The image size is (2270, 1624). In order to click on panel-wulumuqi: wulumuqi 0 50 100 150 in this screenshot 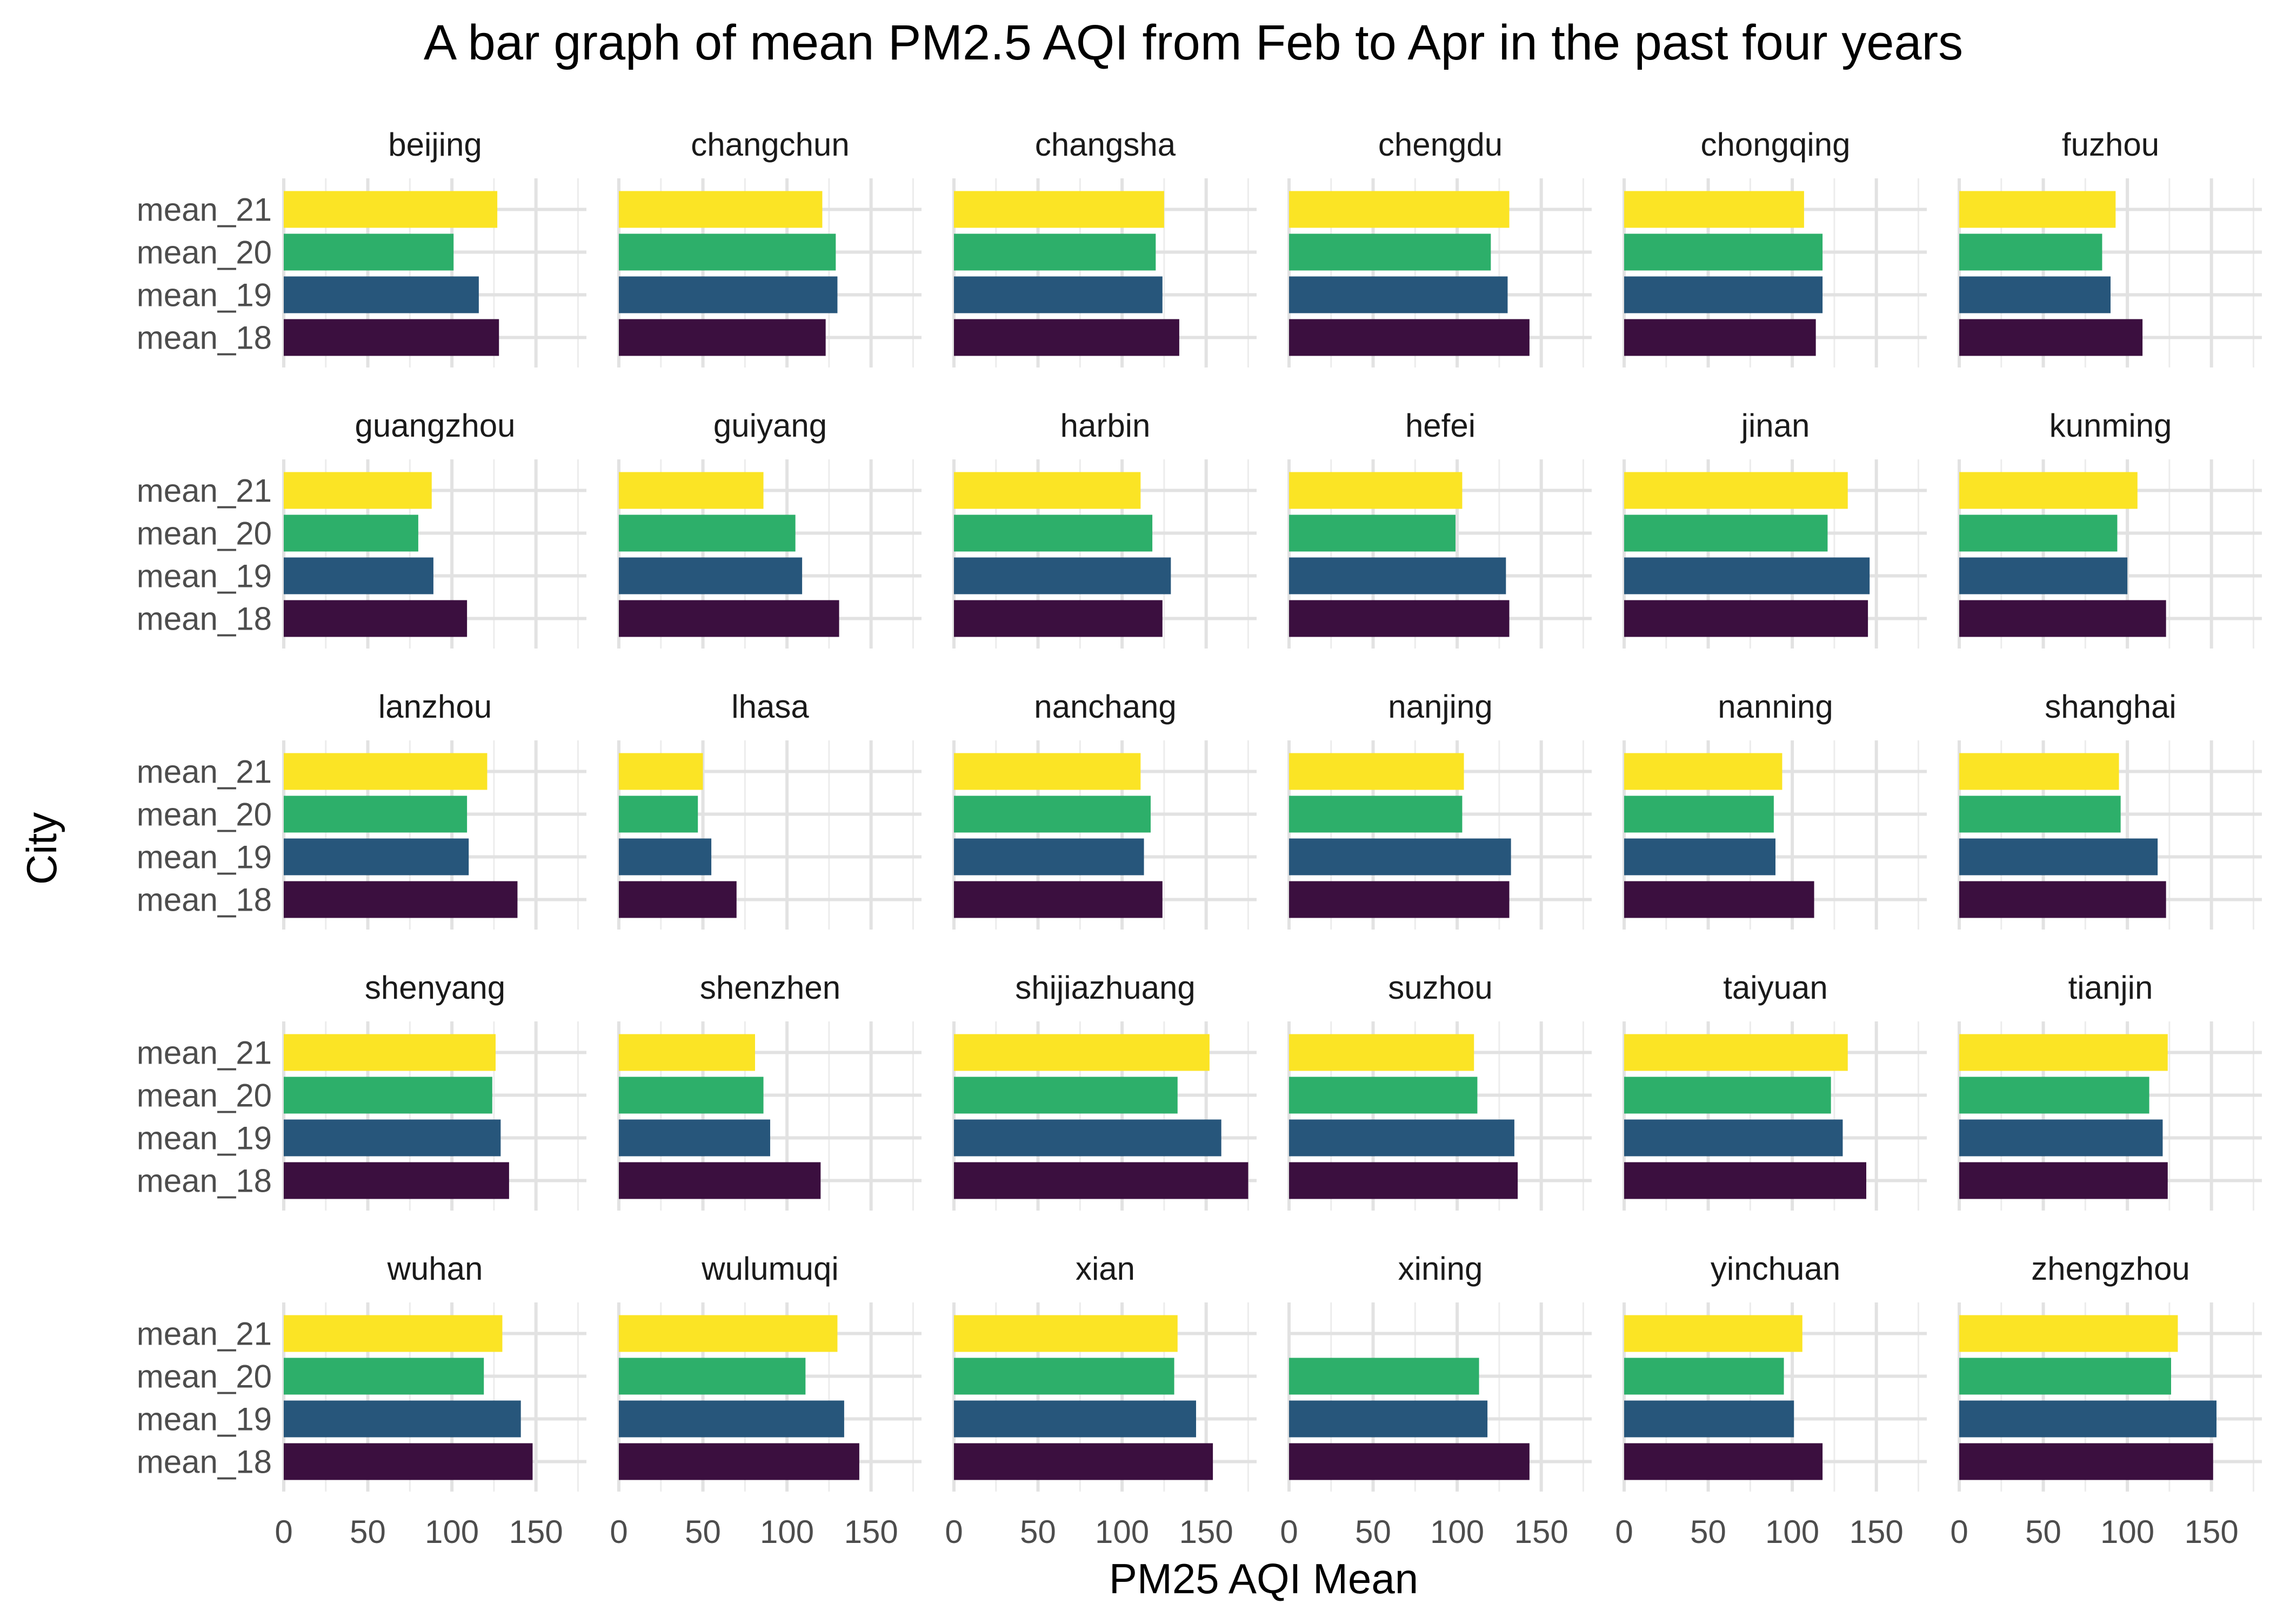, I will do `click(766, 1400)`.